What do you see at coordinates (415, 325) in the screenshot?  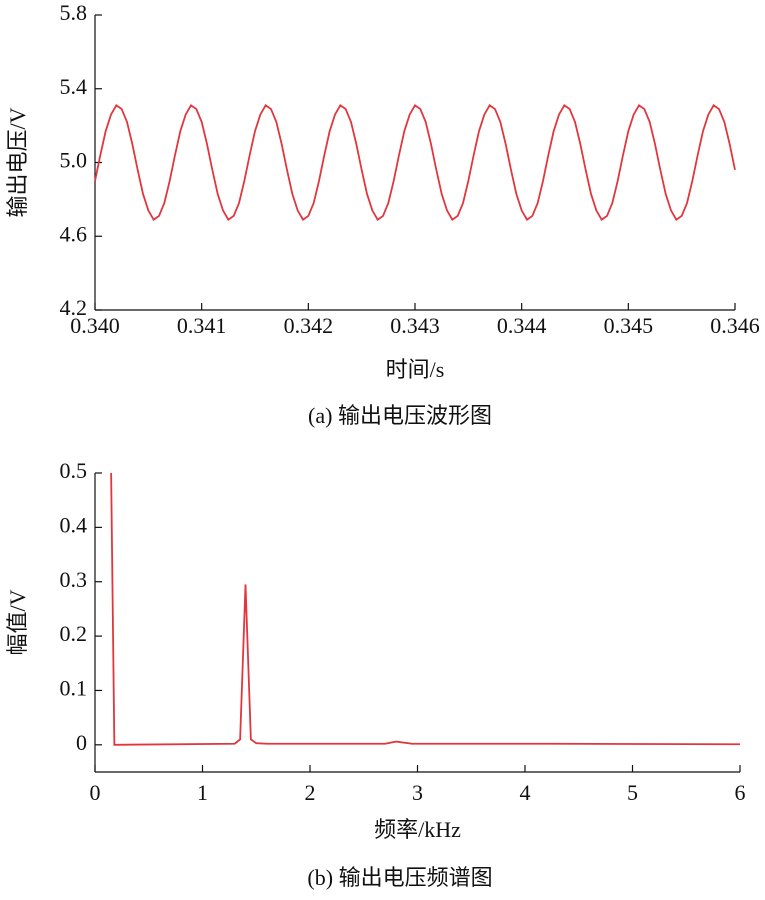 I see `x-tick-label: 0.343` at bounding box center [415, 325].